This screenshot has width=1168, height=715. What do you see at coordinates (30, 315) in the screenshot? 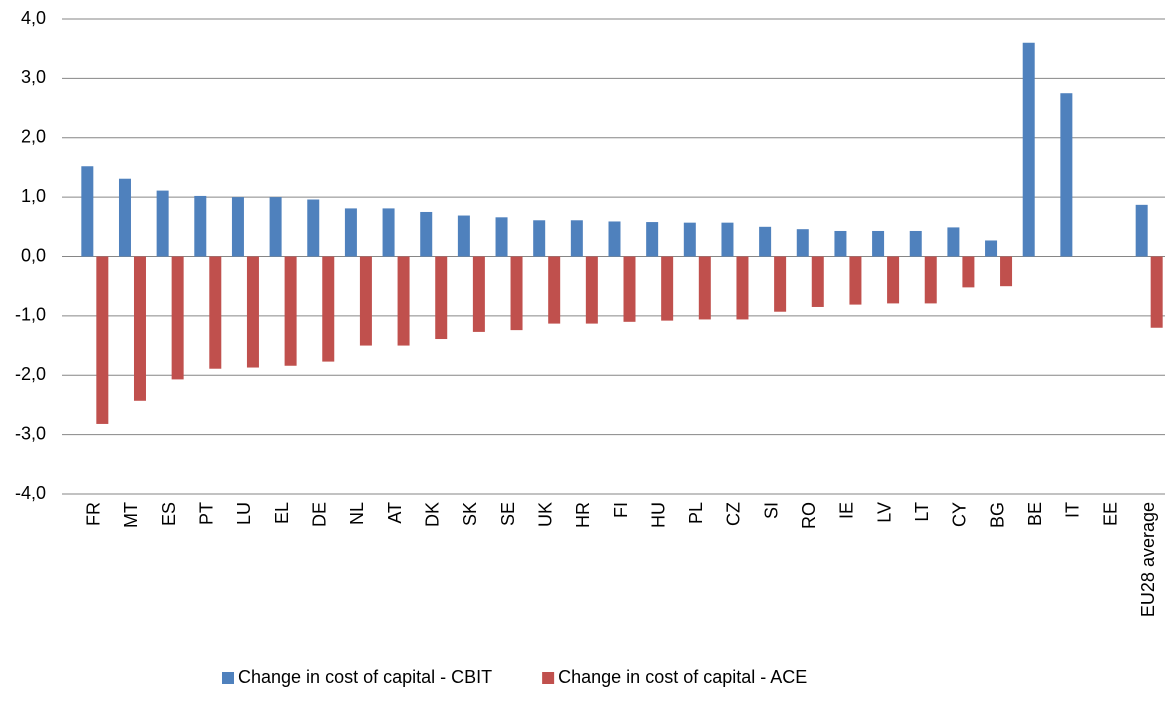
I see `y-tick-label: -1,0` at bounding box center [30, 315].